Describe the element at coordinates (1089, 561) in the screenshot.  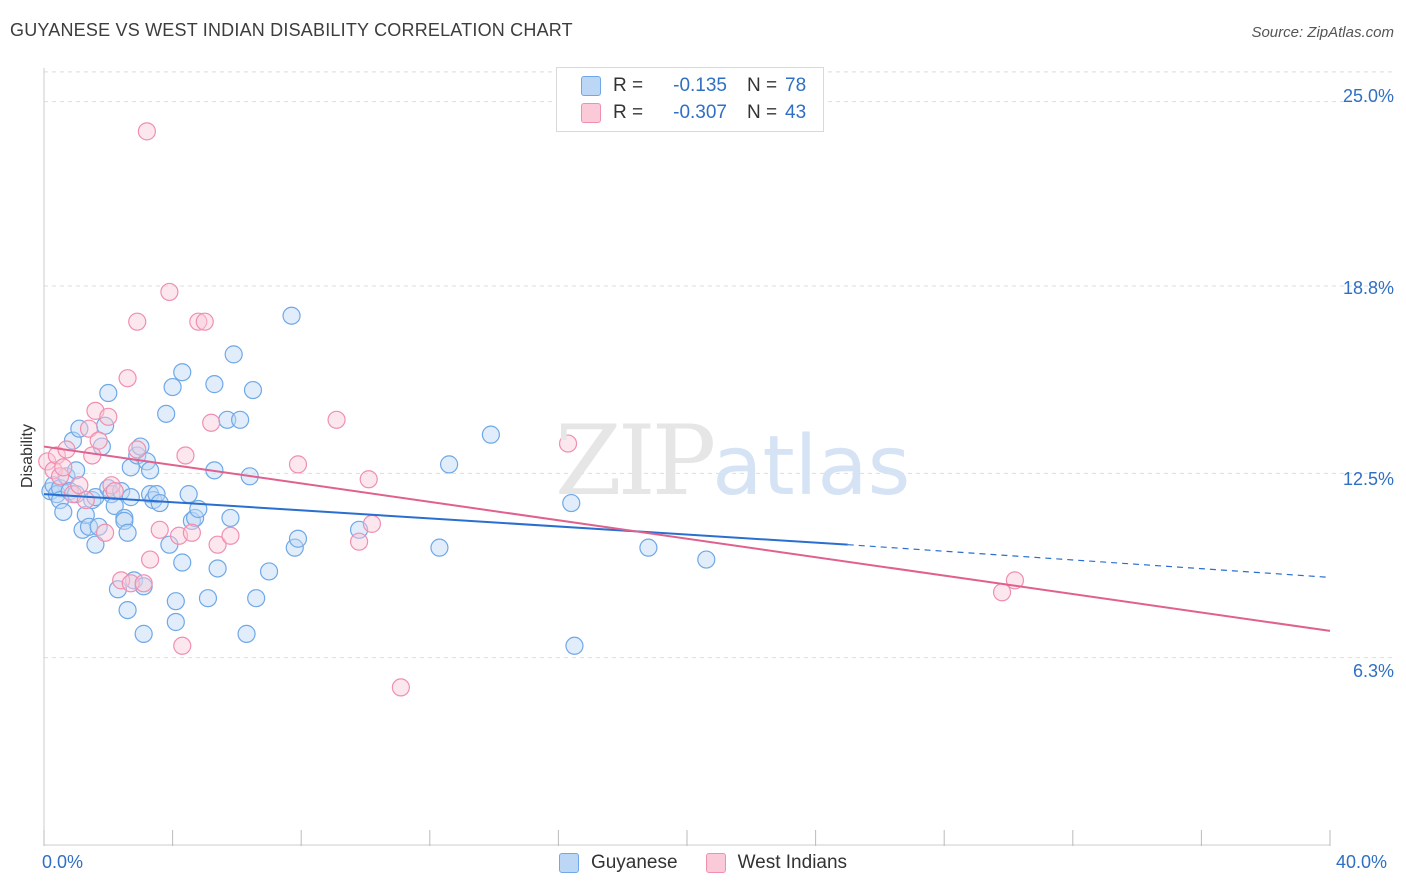
I see `trend-line-guyanese-extension` at that location.